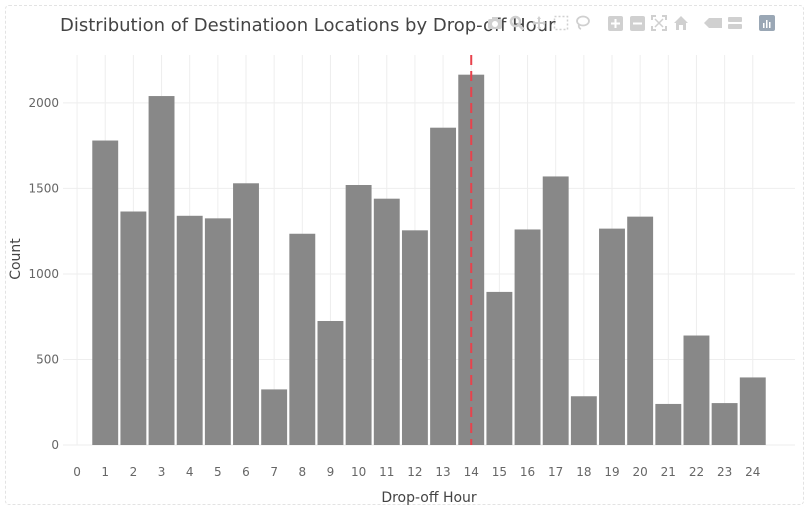 The width and height of the screenshot is (811, 512). I want to click on x-tick-label: 8, so click(302, 472).